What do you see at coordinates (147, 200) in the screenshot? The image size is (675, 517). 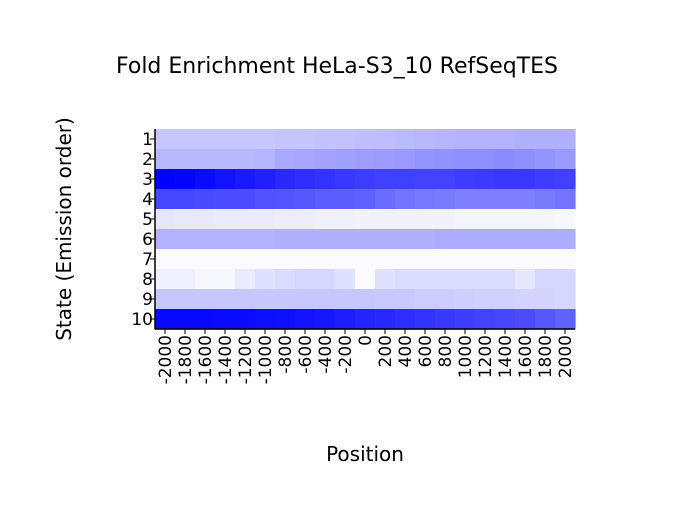 I see `y-tick-label: 4` at bounding box center [147, 200].